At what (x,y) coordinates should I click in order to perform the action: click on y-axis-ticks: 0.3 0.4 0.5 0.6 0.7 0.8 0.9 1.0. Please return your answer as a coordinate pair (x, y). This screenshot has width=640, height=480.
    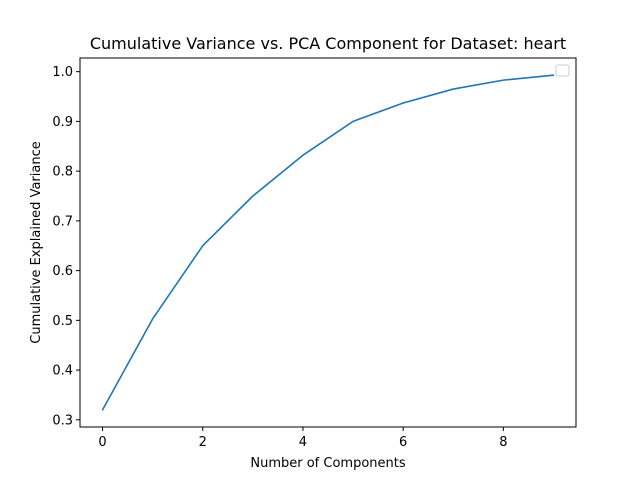
    Looking at the image, I should click on (66, 246).